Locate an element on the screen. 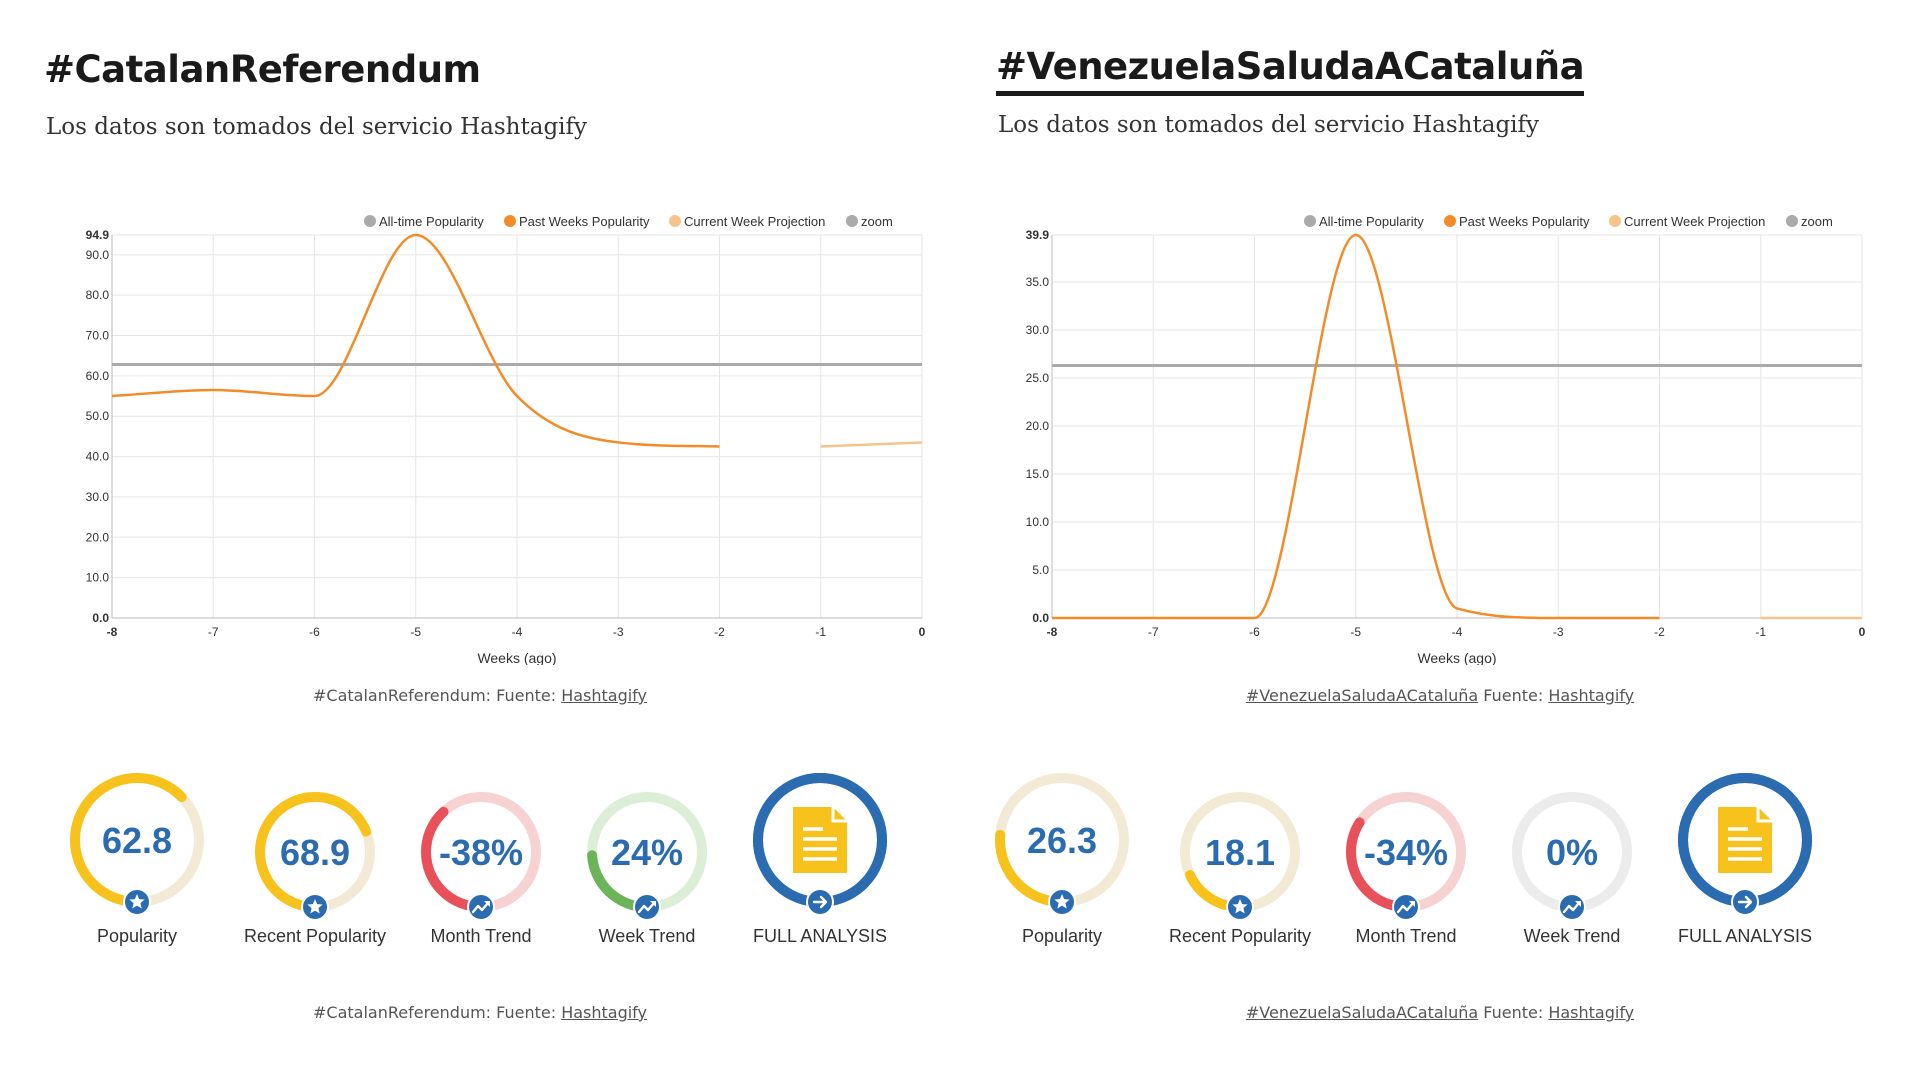  y-tick-label: 90.0 is located at coordinates (98, 255).